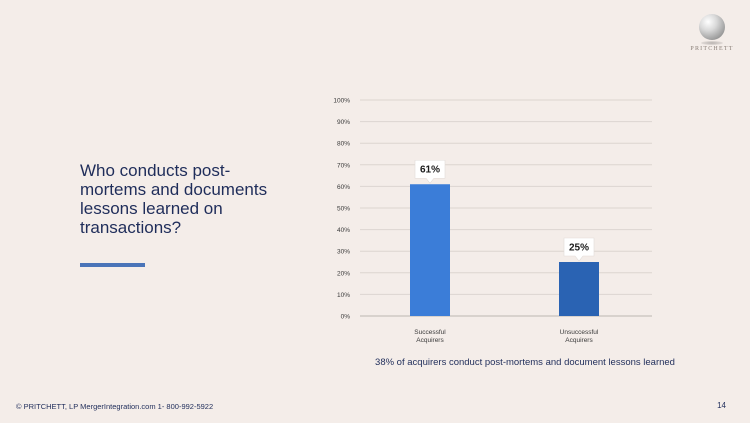 The image size is (750, 423). What do you see at coordinates (343, 187) in the screenshot?
I see `y-tick-label: 60%` at bounding box center [343, 187].